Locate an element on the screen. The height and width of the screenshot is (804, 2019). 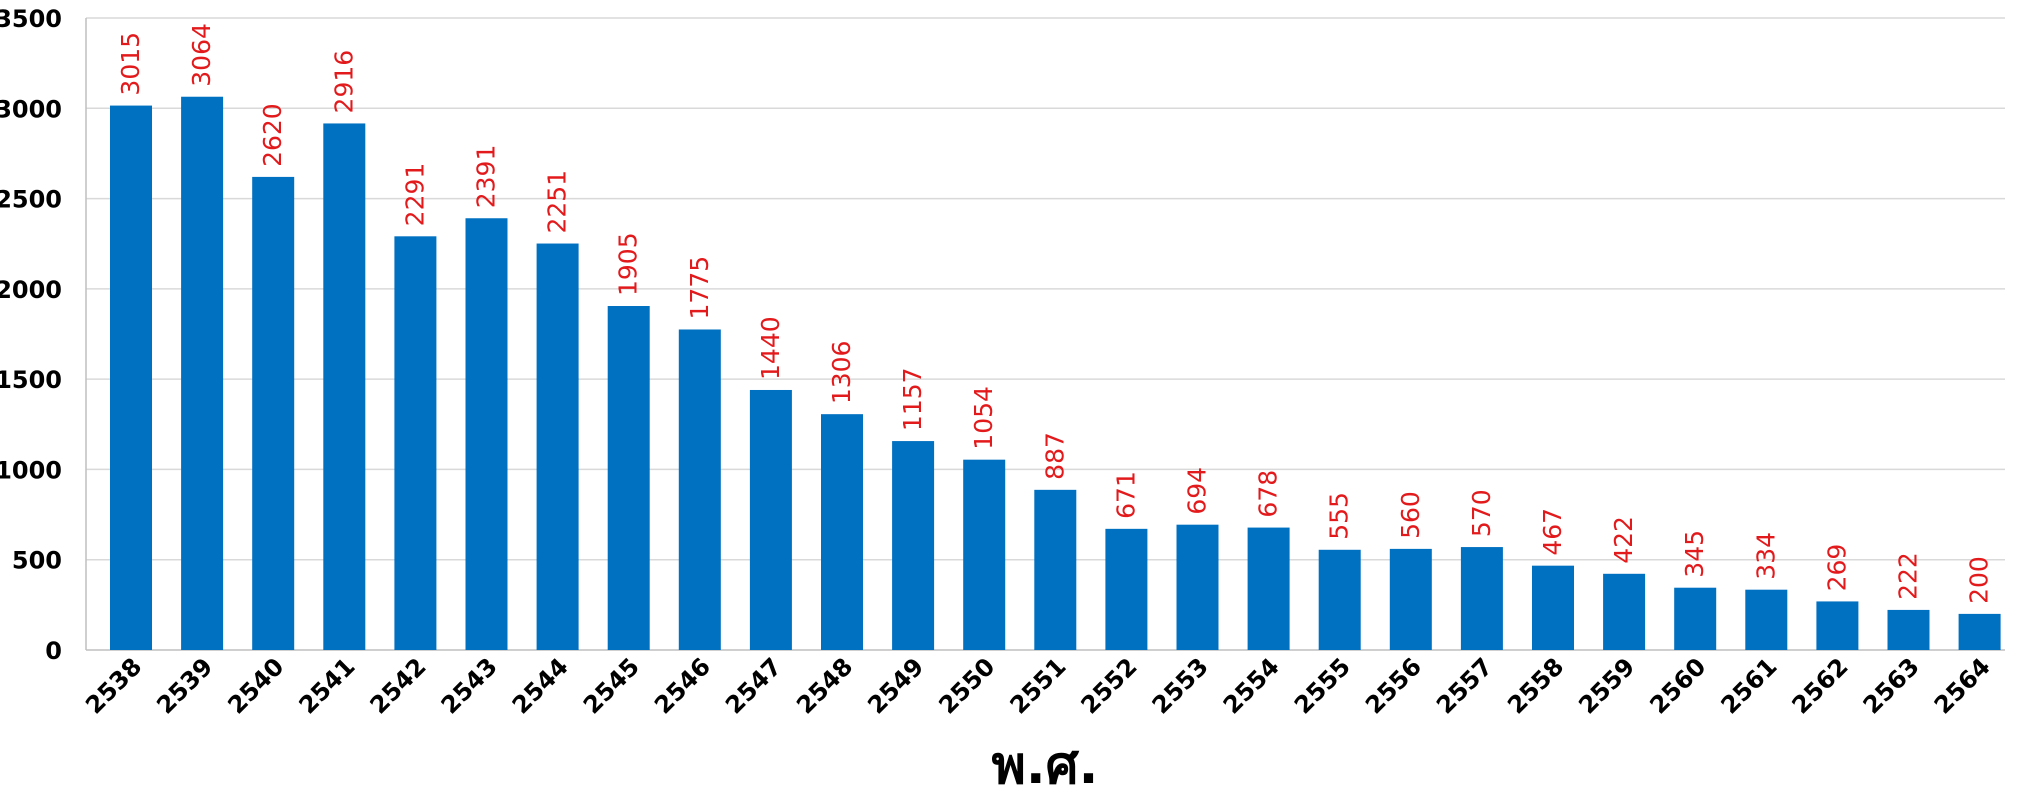
data-label: 2251 is located at coordinates (557, 202).